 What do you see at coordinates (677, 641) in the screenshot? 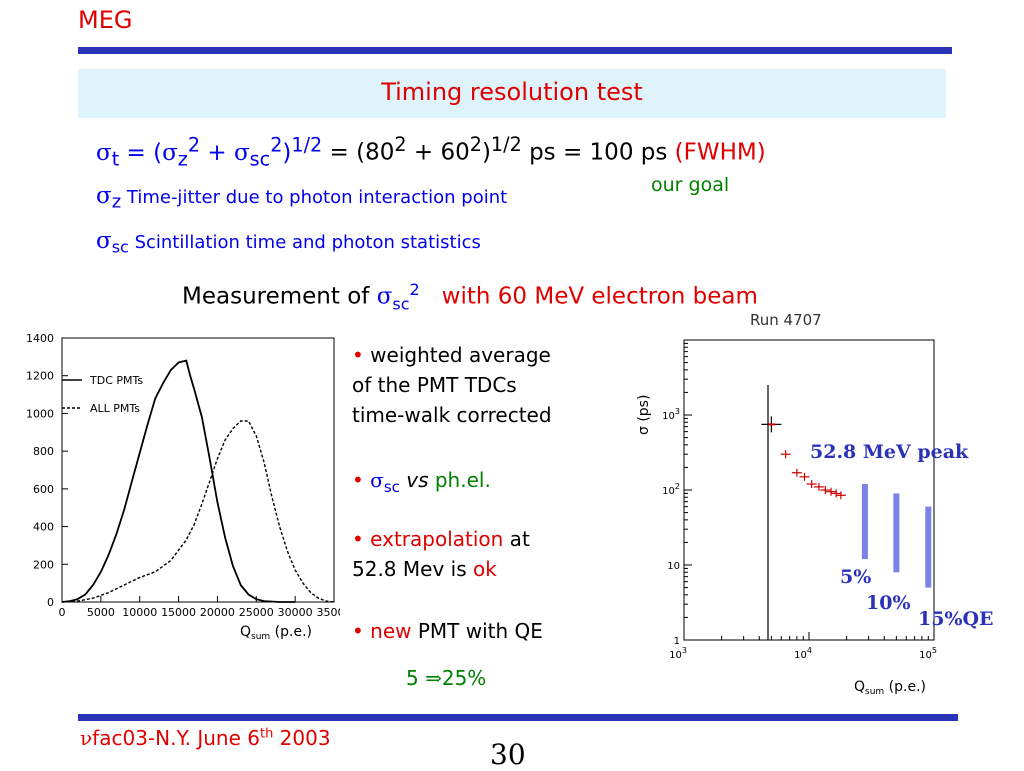
I see `run-ytick-label: 1` at bounding box center [677, 641].